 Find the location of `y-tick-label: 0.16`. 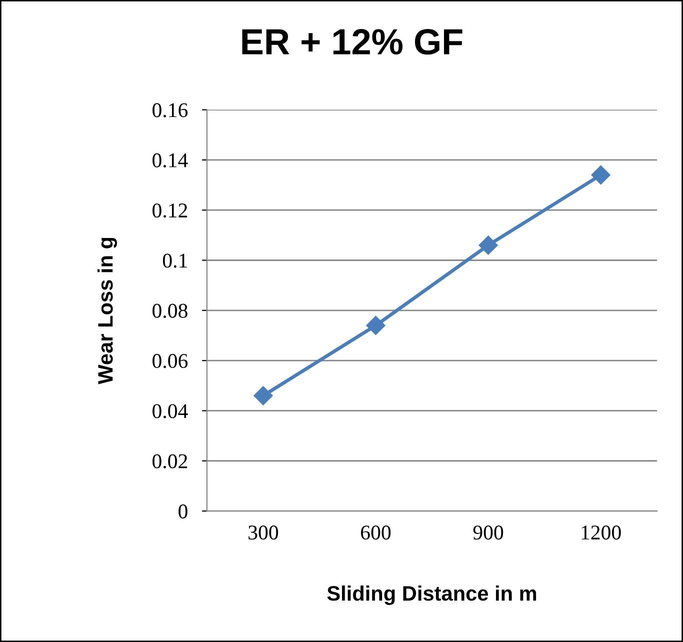

y-tick-label: 0.16 is located at coordinates (170, 110).